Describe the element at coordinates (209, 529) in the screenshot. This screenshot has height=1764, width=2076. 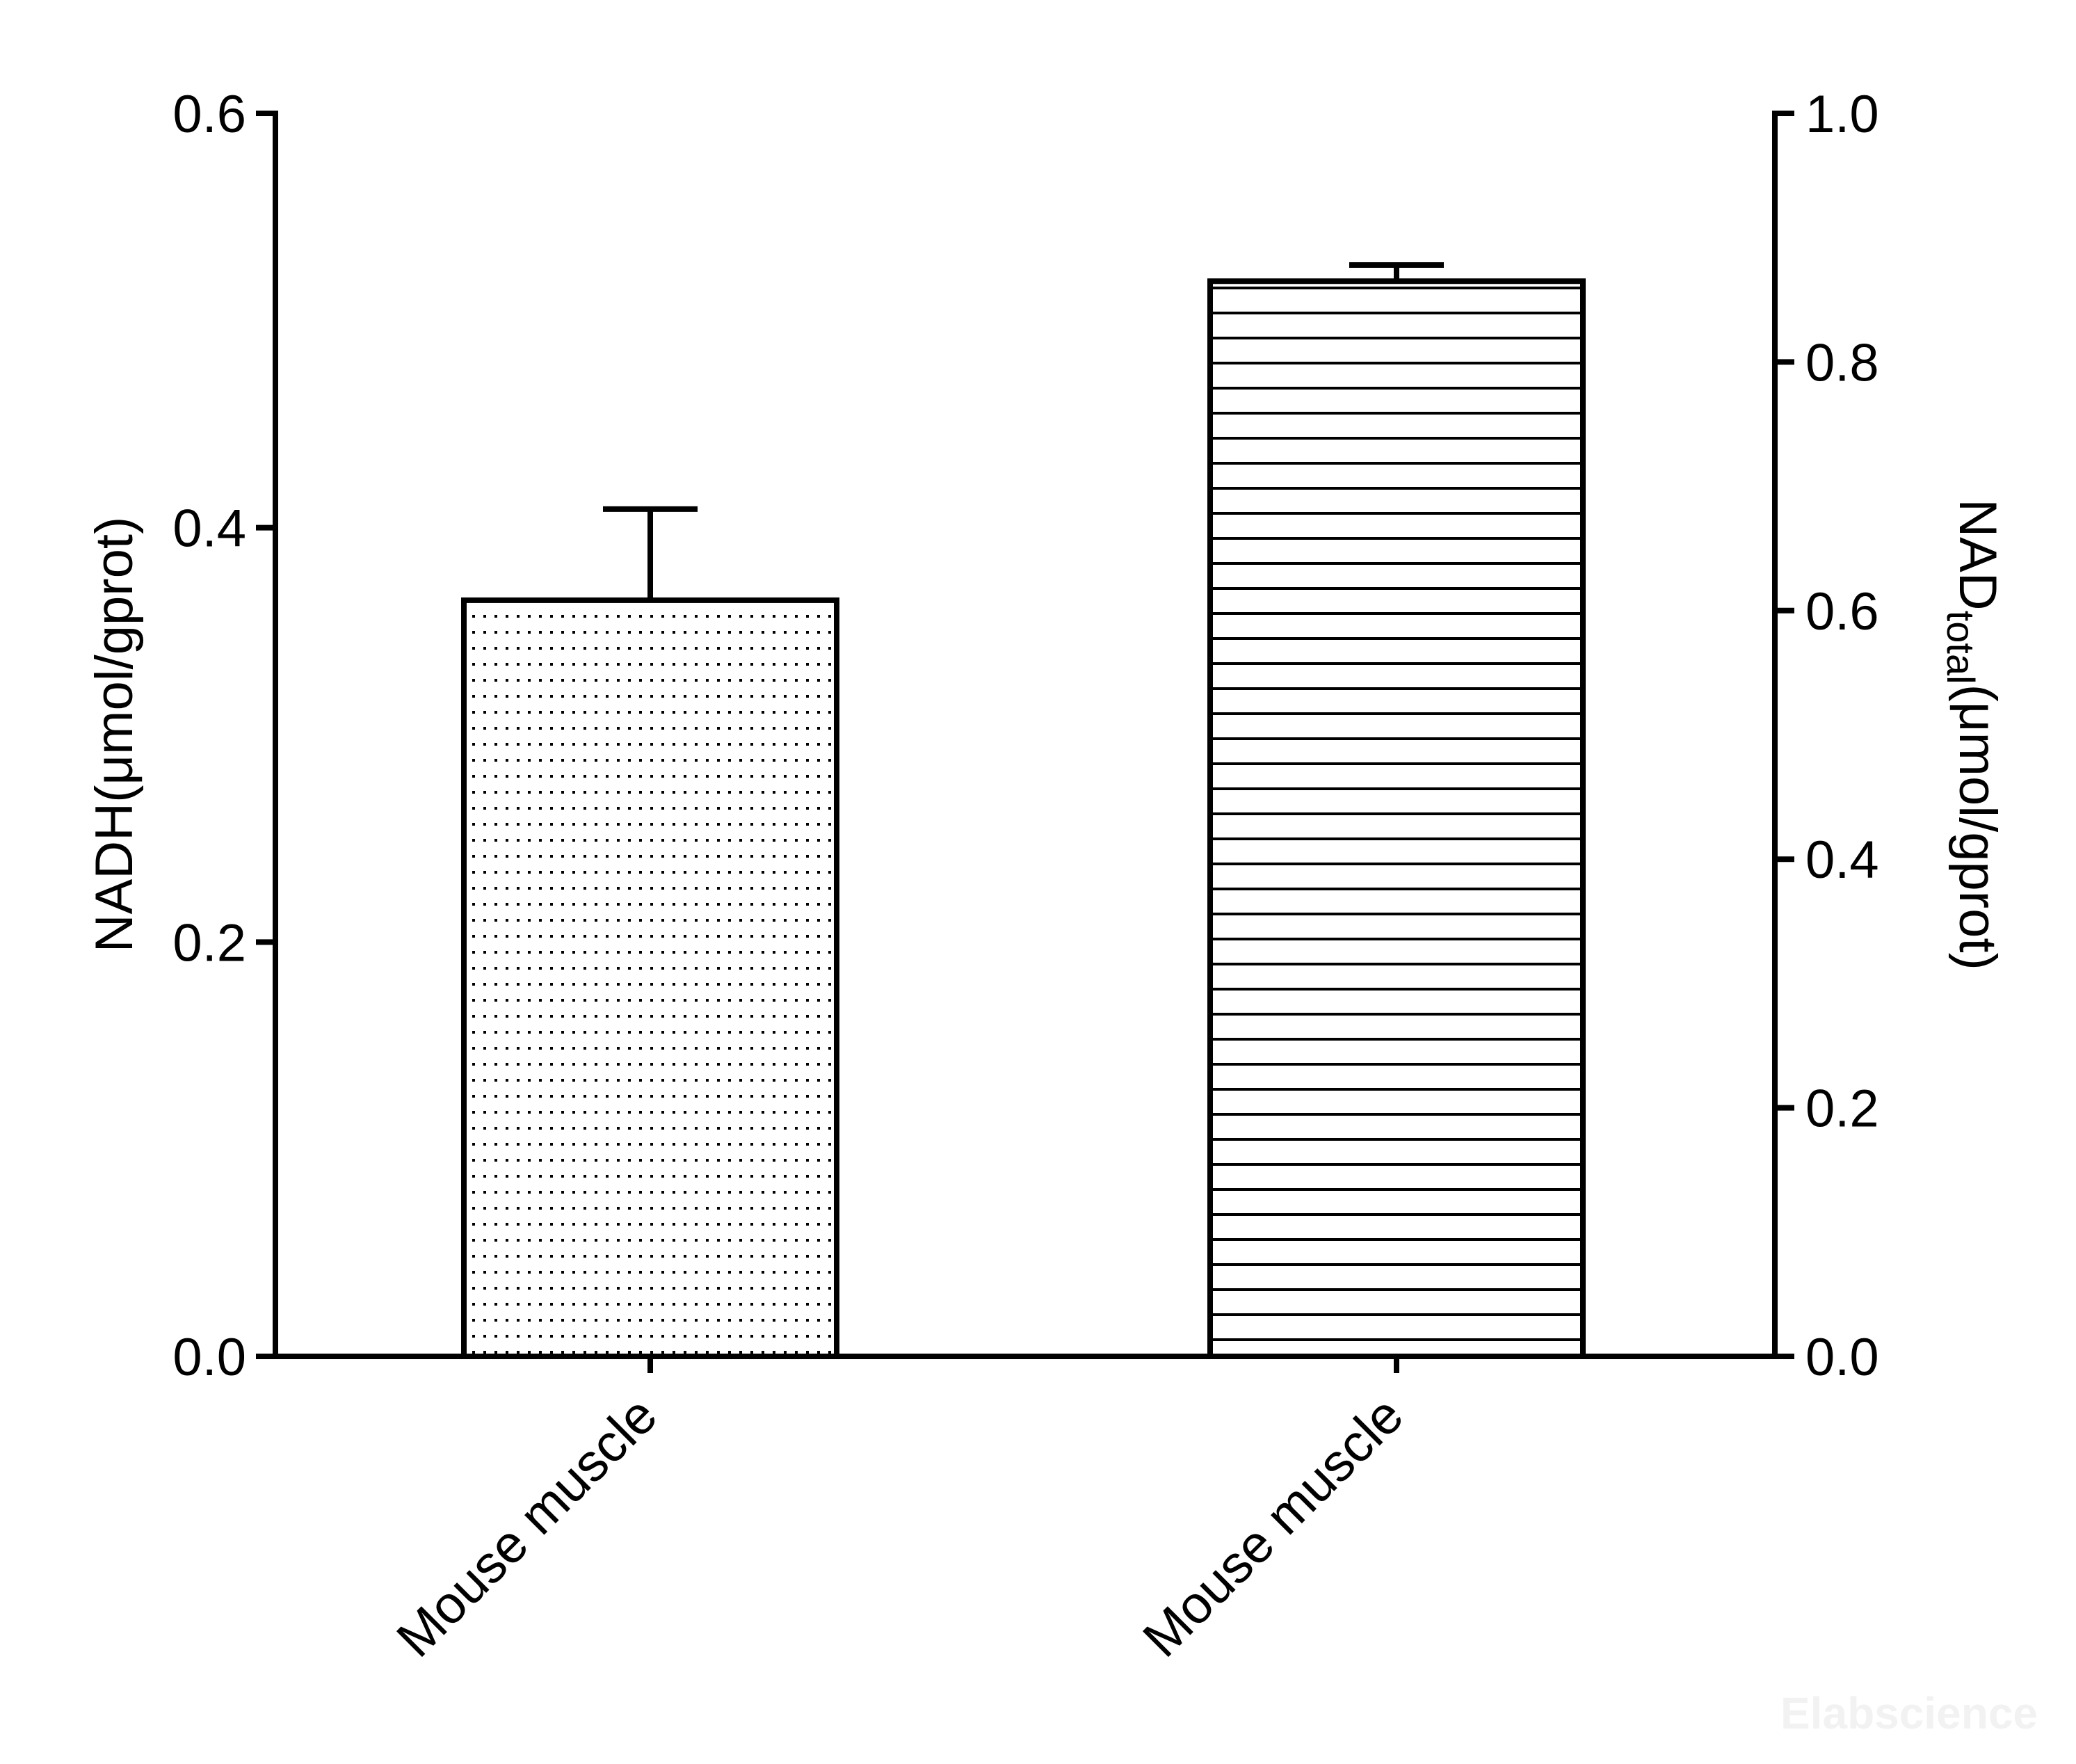
I see `left-tick-label: 0.4` at that location.